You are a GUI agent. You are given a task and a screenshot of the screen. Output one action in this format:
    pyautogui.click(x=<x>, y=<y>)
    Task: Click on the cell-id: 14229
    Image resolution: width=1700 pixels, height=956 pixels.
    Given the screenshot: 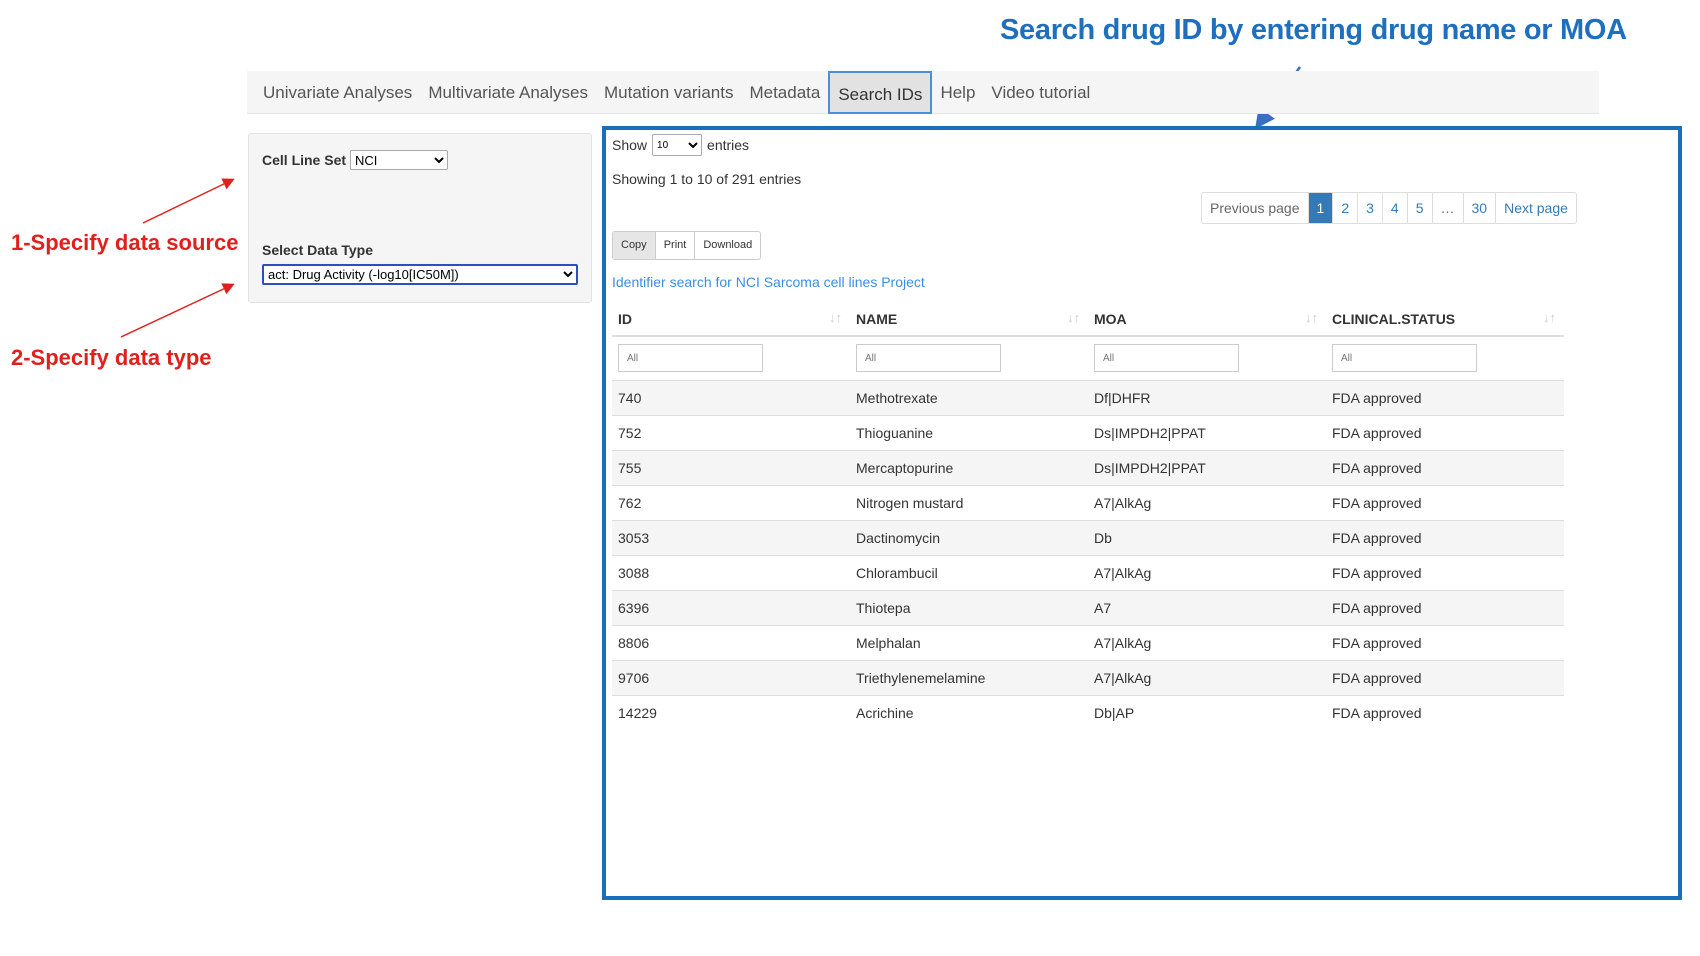 What is the action you would take?
    pyautogui.click(x=731, y=712)
    